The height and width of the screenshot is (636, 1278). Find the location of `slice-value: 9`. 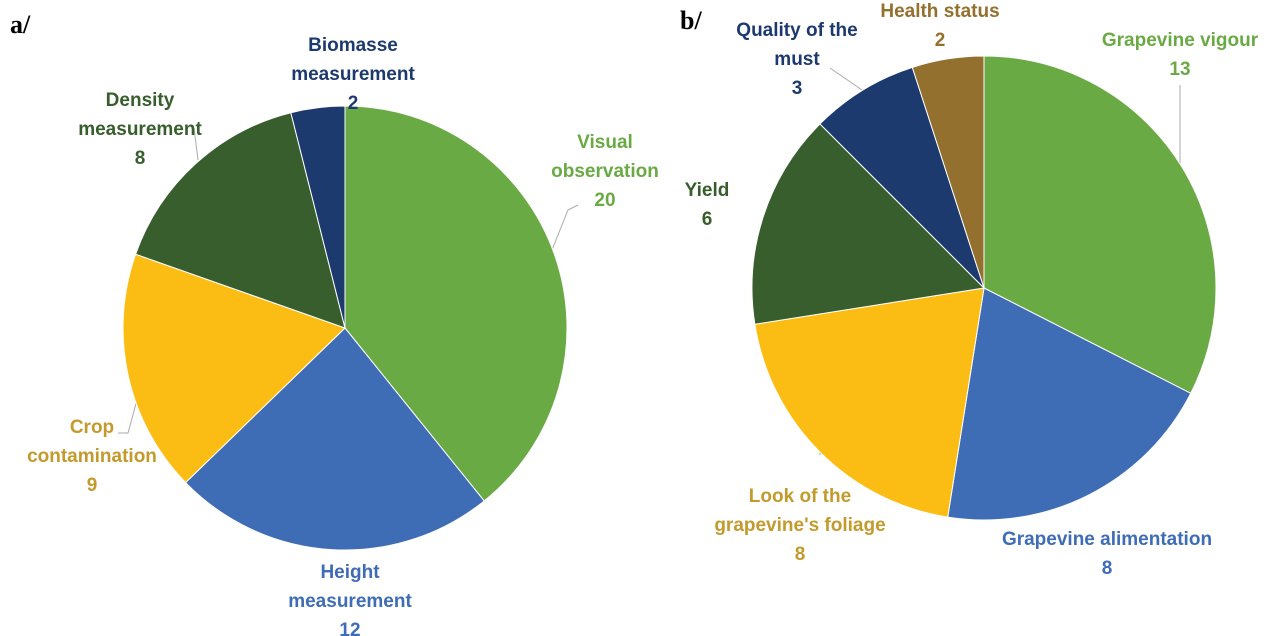

slice-value: 9 is located at coordinates (92, 485).